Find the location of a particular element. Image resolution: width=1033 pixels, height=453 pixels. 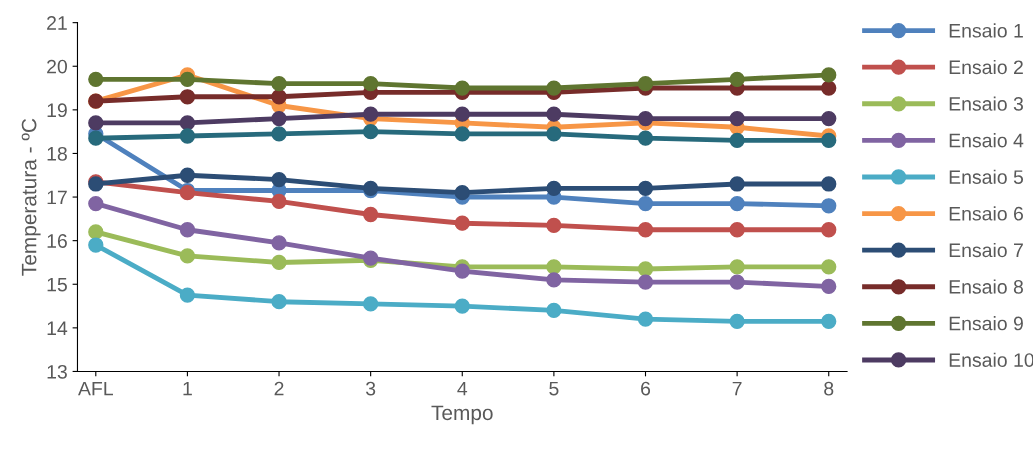

x-tick-label: AFL is located at coordinates (95, 388).